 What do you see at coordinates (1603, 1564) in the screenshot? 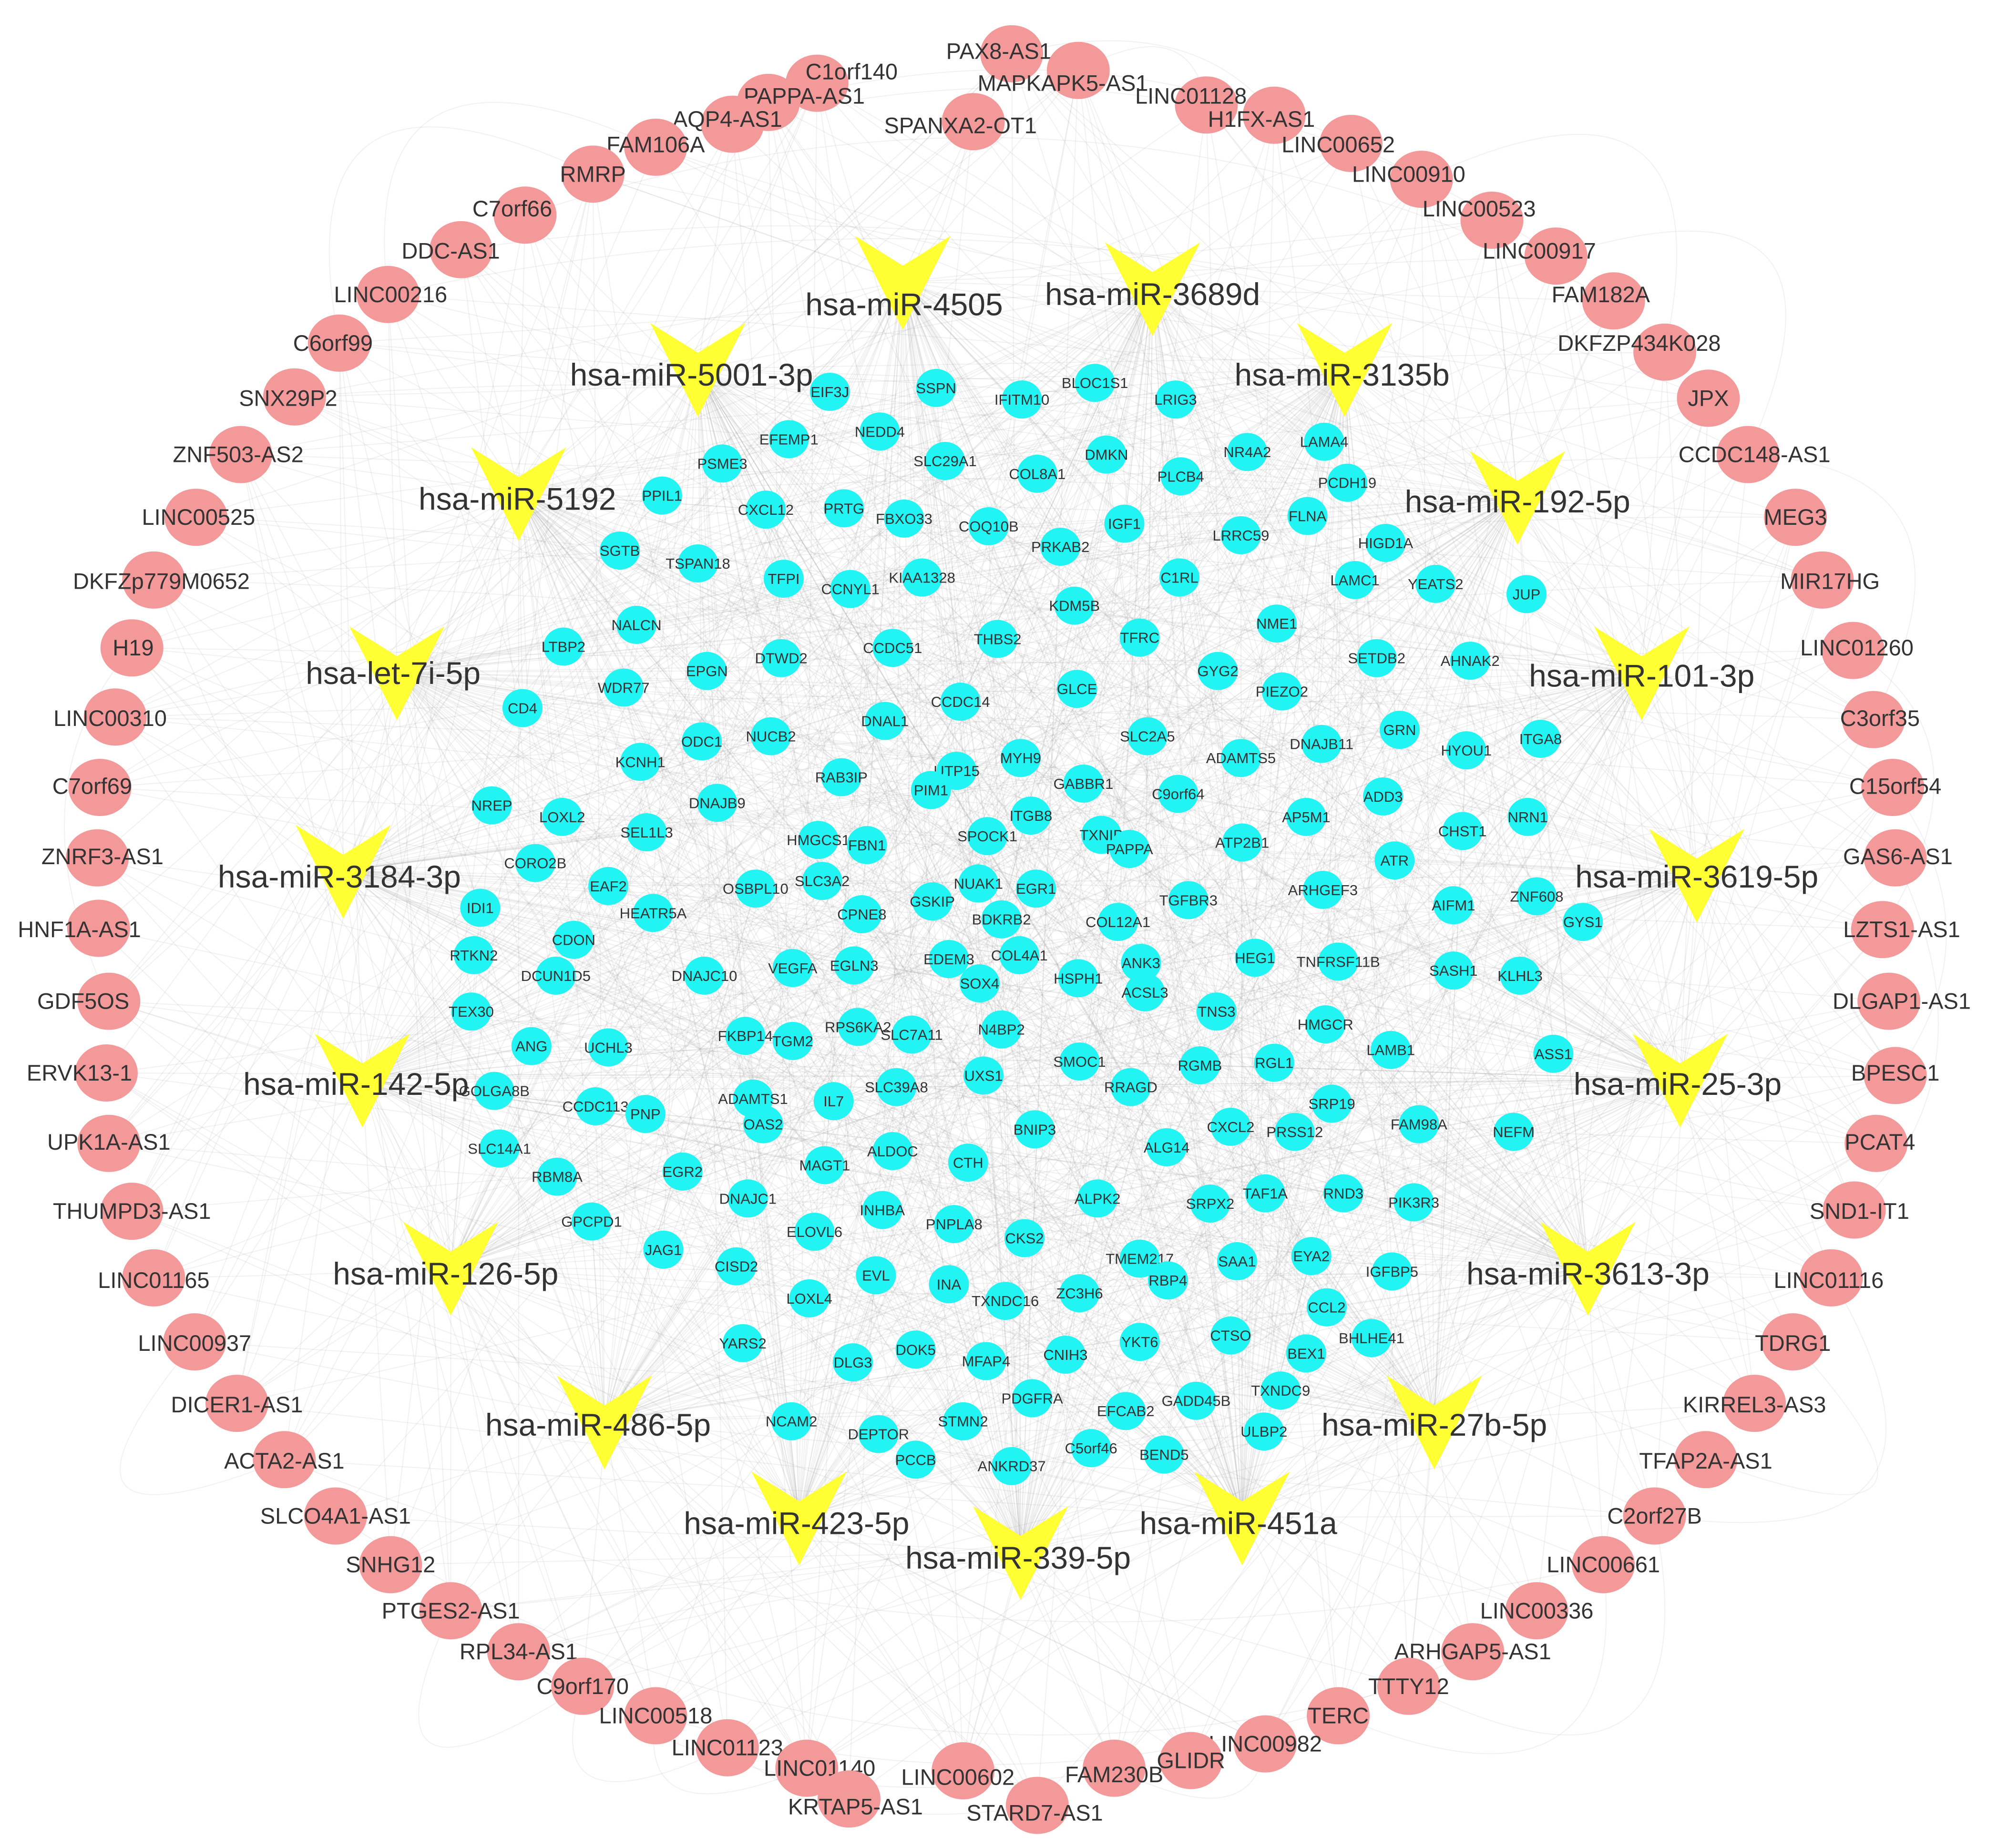
I see `lncrna-node-linc00661: LINC00661` at bounding box center [1603, 1564].